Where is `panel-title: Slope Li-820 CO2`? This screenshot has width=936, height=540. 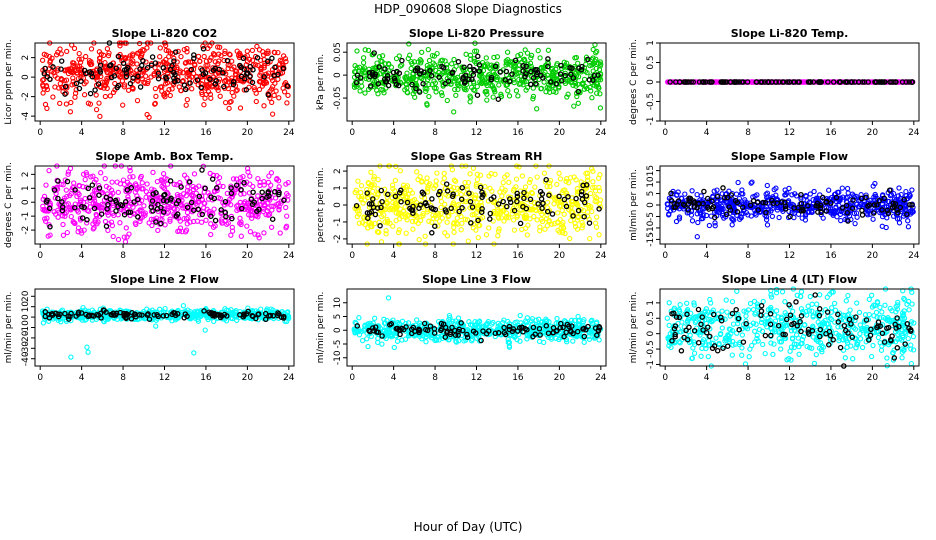 panel-title: Slope Li-820 CO2 is located at coordinates (165, 33).